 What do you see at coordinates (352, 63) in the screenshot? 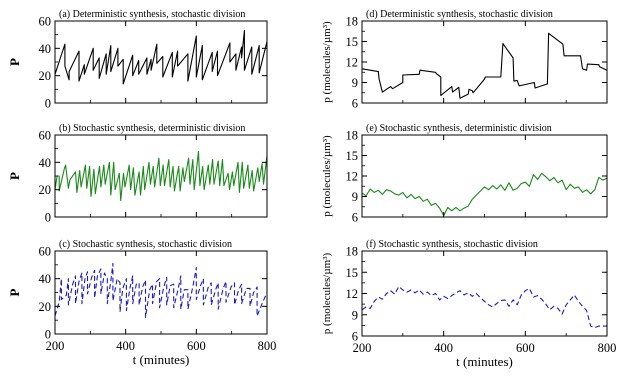
I see `y-tick-label-d: 12` at bounding box center [352, 63].